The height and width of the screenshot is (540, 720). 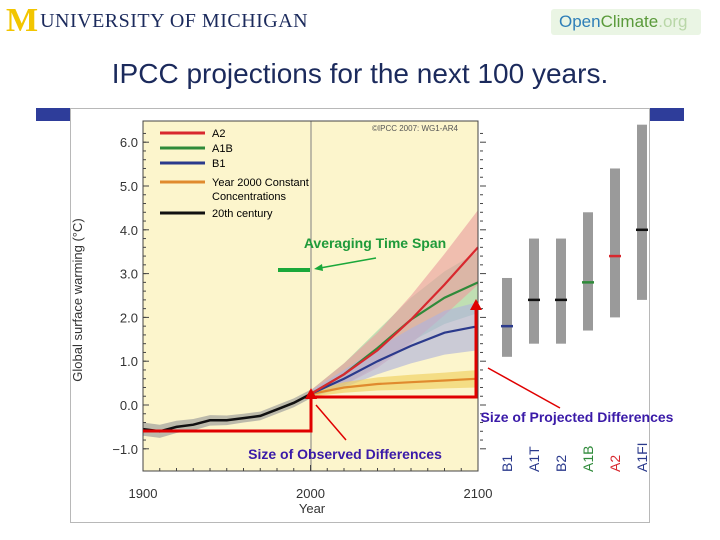 What do you see at coordinates (534, 291) in the screenshot?
I see `range-bar-a1t` at bounding box center [534, 291].